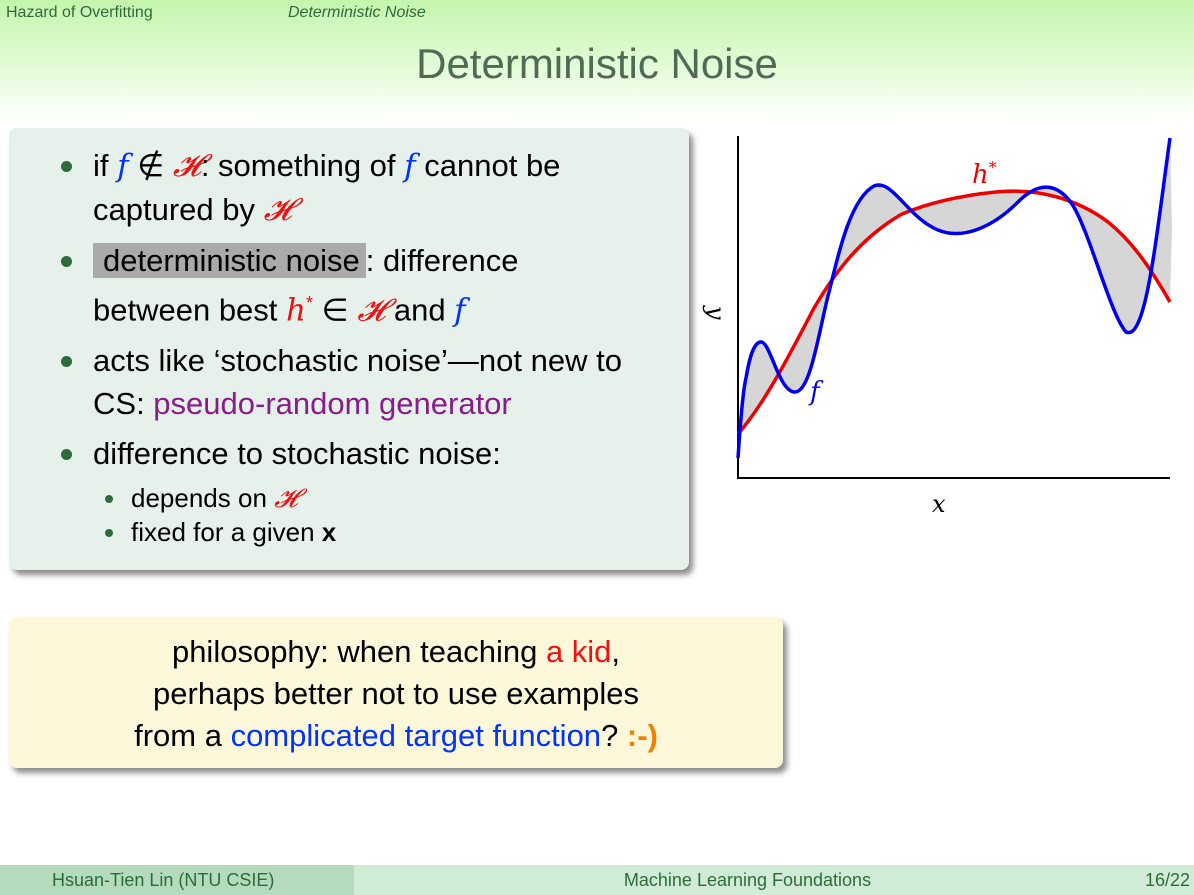  I want to click on sub-bullet-item: fixed for a given x, so click(383, 532).